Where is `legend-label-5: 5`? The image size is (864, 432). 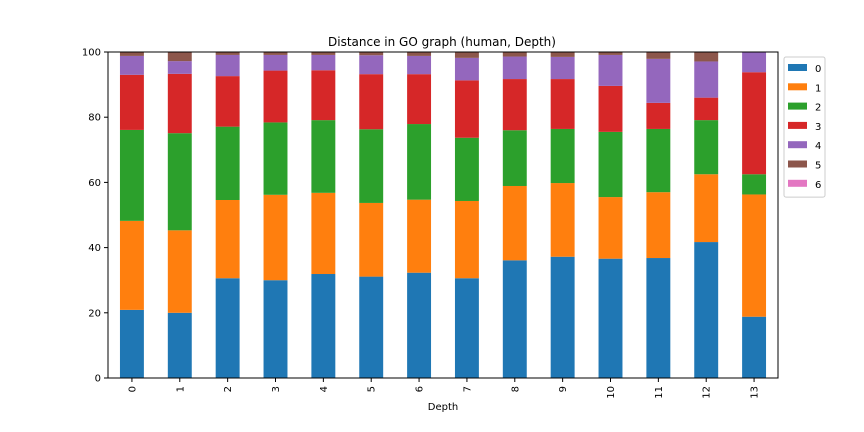
legend-label-5: 5 is located at coordinates (818, 166).